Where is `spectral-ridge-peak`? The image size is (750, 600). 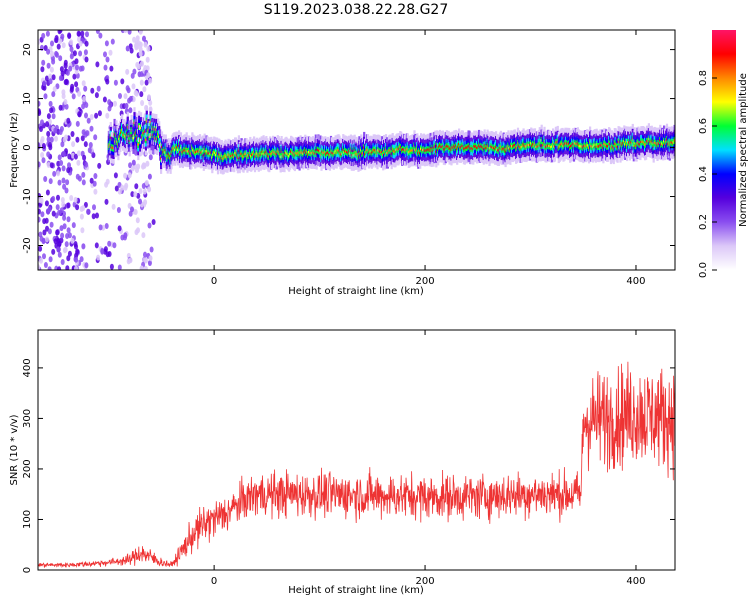
spectral-ridge-peak is located at coordinates (145, 139).